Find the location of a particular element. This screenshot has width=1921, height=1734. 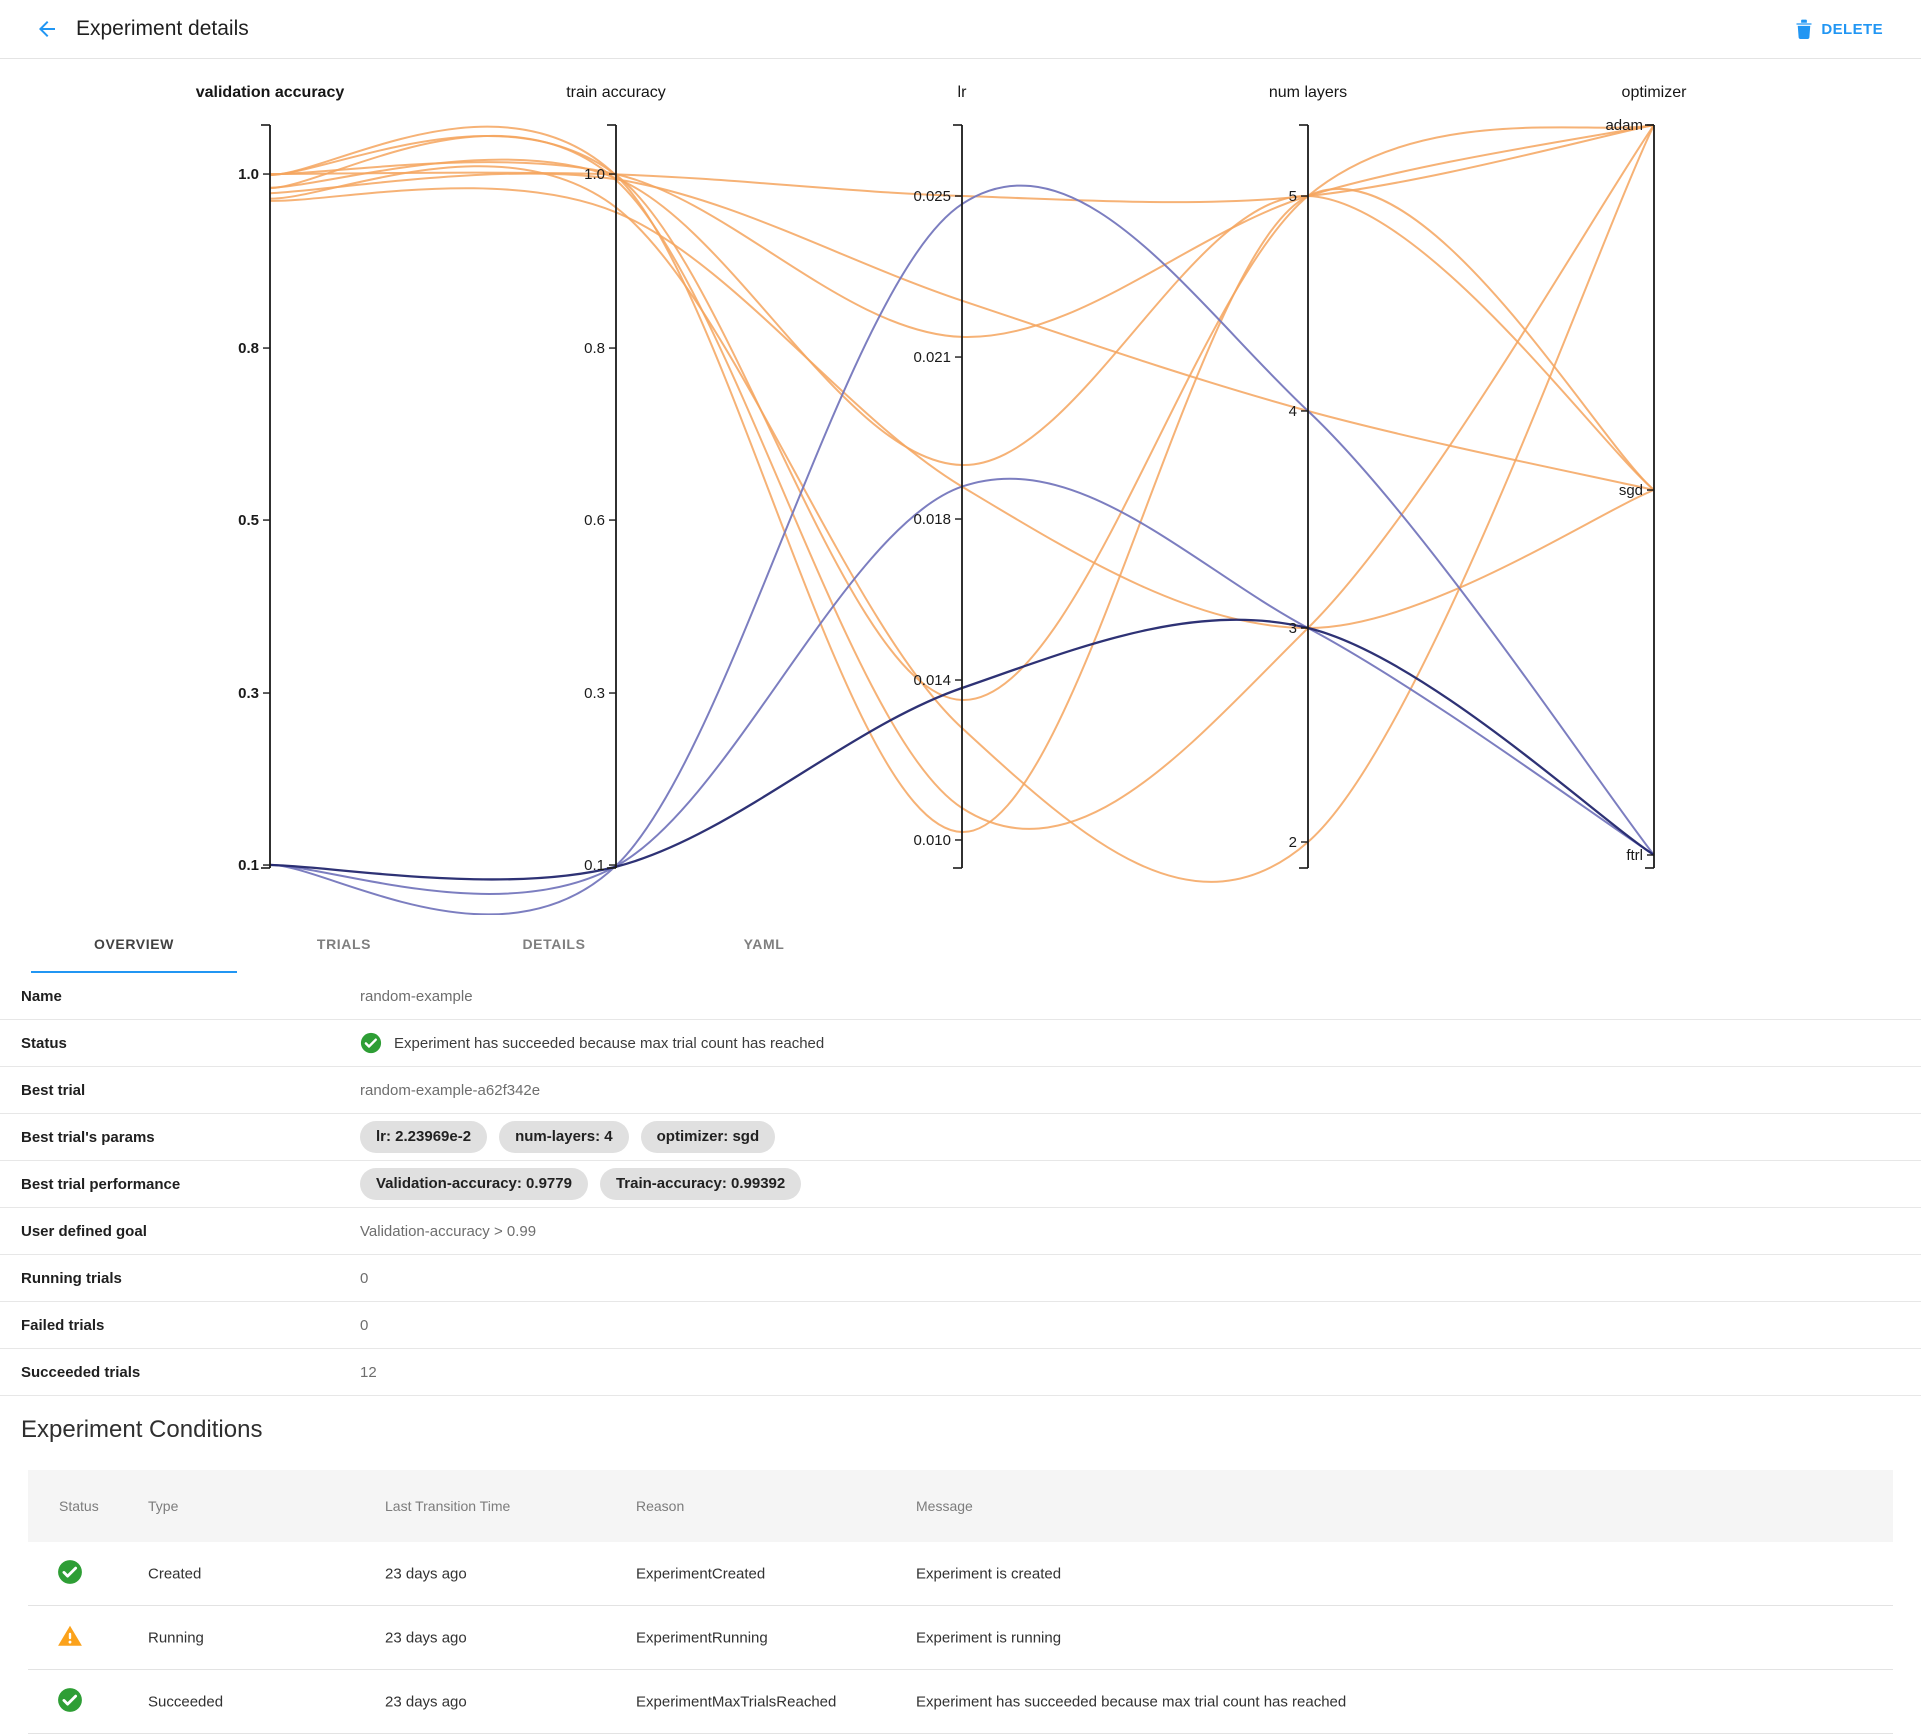

condition-type: Running is located at coordinates (176, 1637).